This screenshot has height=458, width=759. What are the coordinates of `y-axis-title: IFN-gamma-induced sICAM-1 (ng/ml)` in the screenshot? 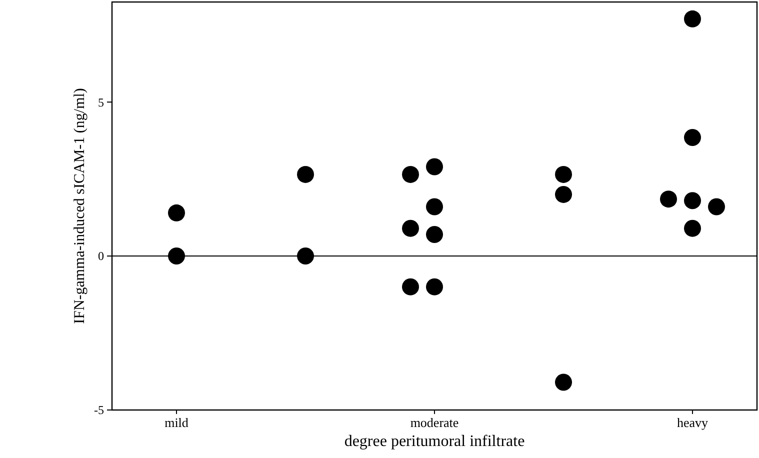 It's located at (80, 206).